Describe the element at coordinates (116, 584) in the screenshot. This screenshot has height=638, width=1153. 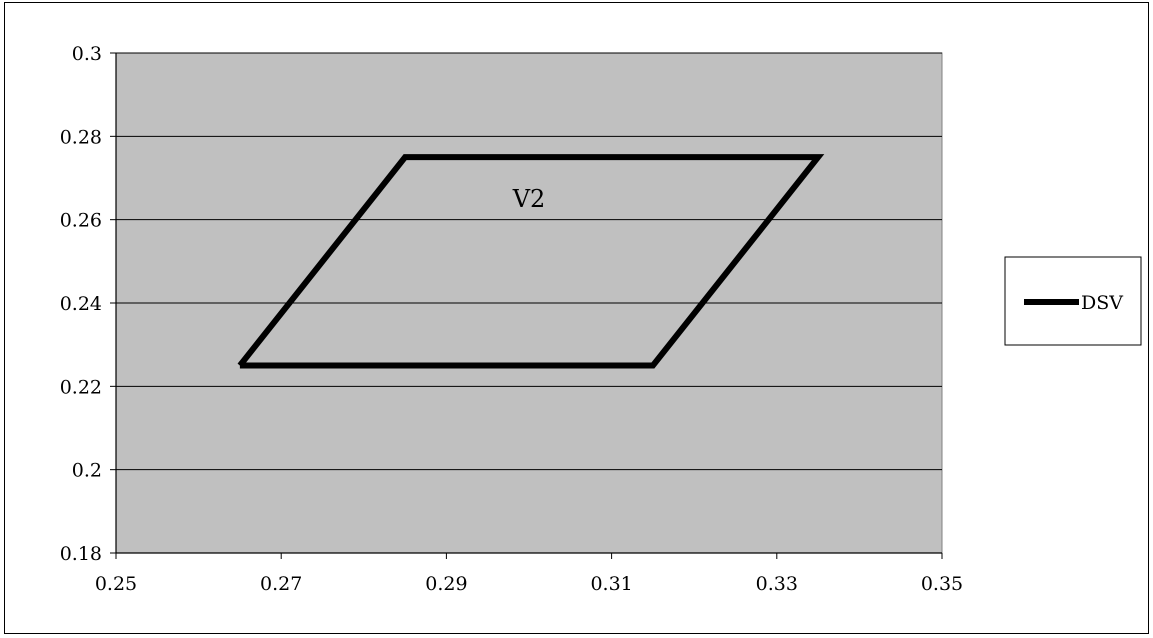
I see `x-tick-label: 0.25` at that location.